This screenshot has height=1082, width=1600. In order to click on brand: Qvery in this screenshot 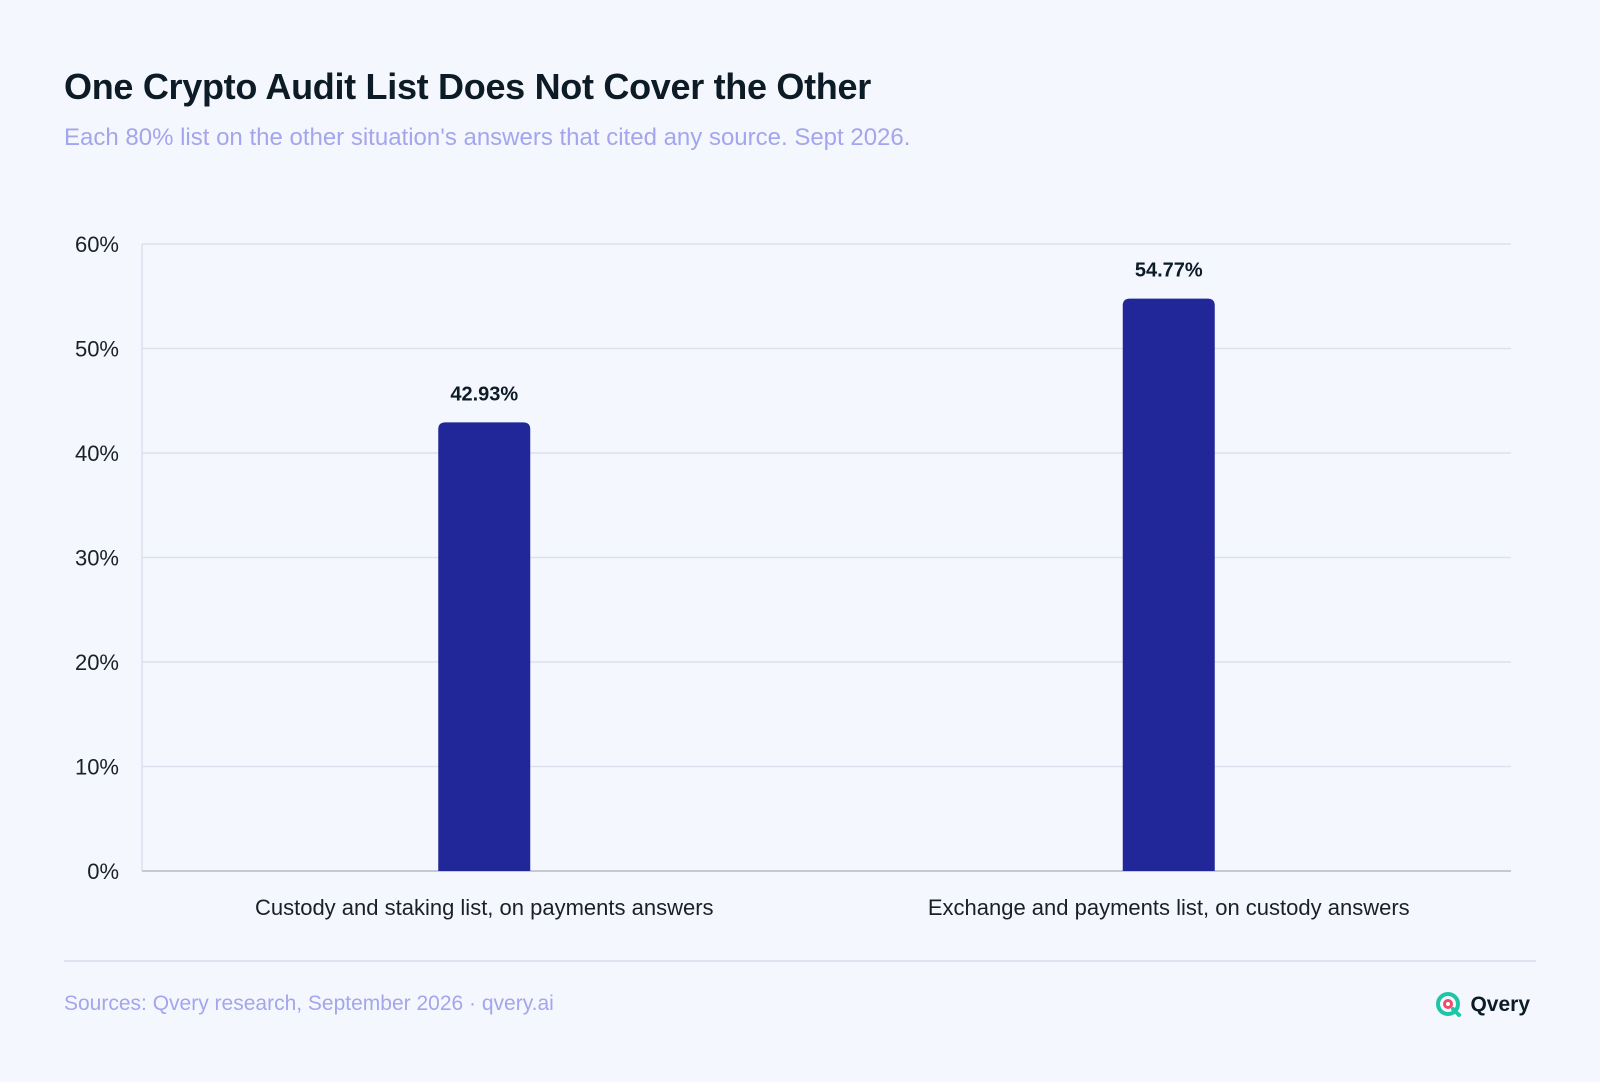, I will do `click(1483, 1005)`.